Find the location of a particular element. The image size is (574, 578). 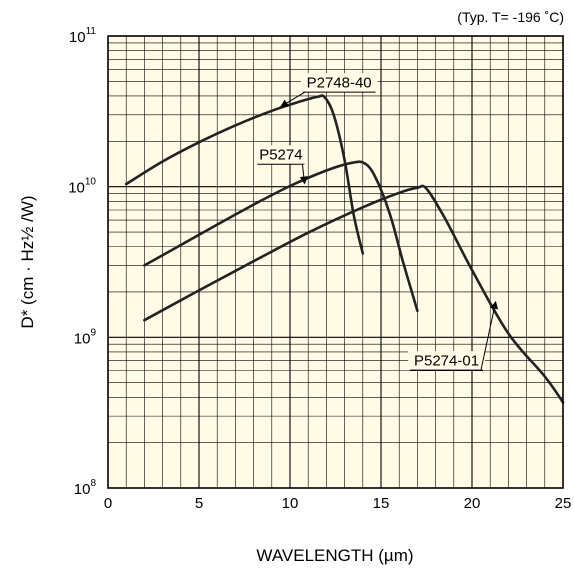

y-tick-label: 10⁹ is located at coordinates (85, 337).